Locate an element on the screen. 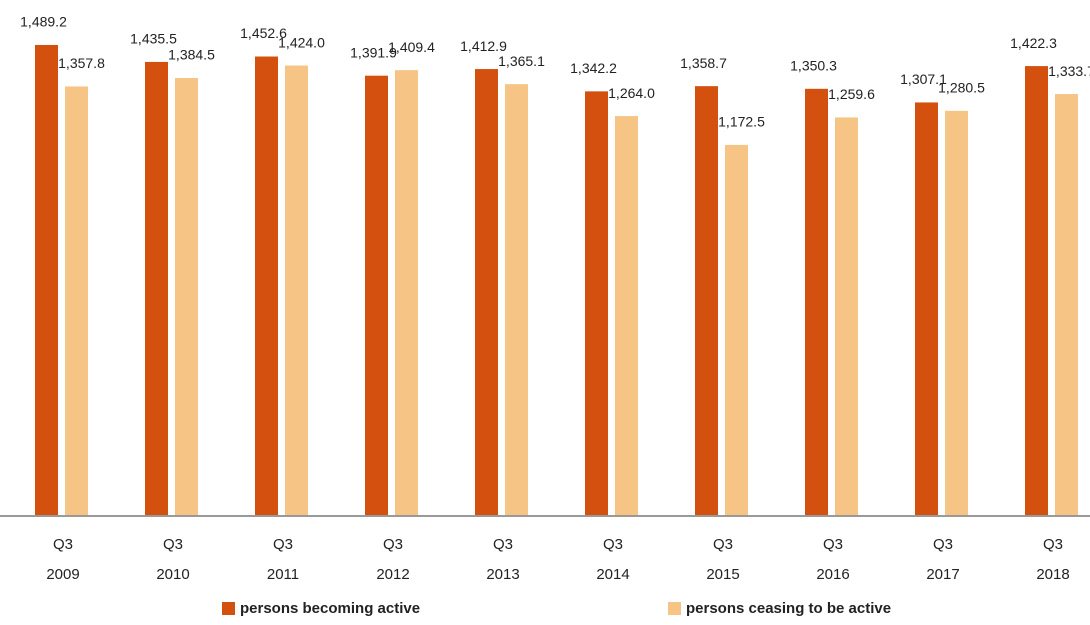  legend-label: persons becoming active is located at coordinates (330, 608).